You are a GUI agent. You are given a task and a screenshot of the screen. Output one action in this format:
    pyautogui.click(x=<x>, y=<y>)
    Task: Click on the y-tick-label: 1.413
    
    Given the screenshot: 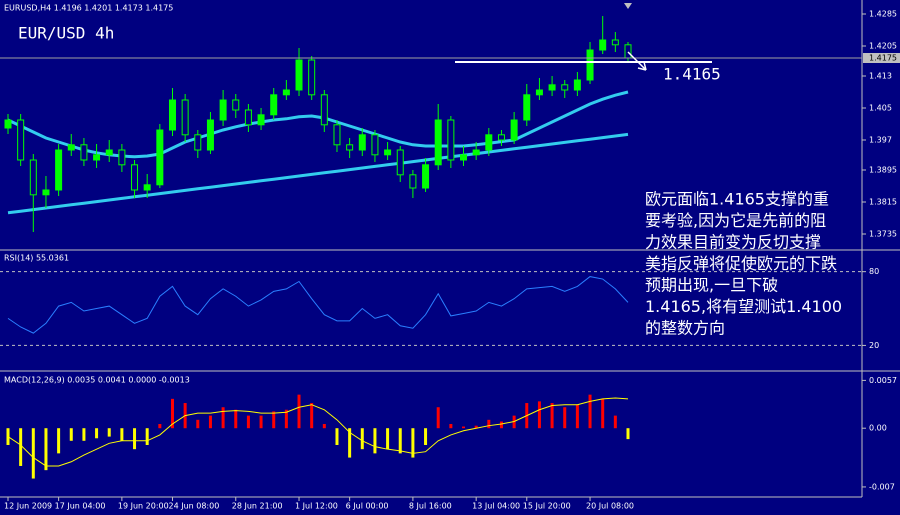 What is the action you would take?
    pyautogui.click(x=880, y=76)
    